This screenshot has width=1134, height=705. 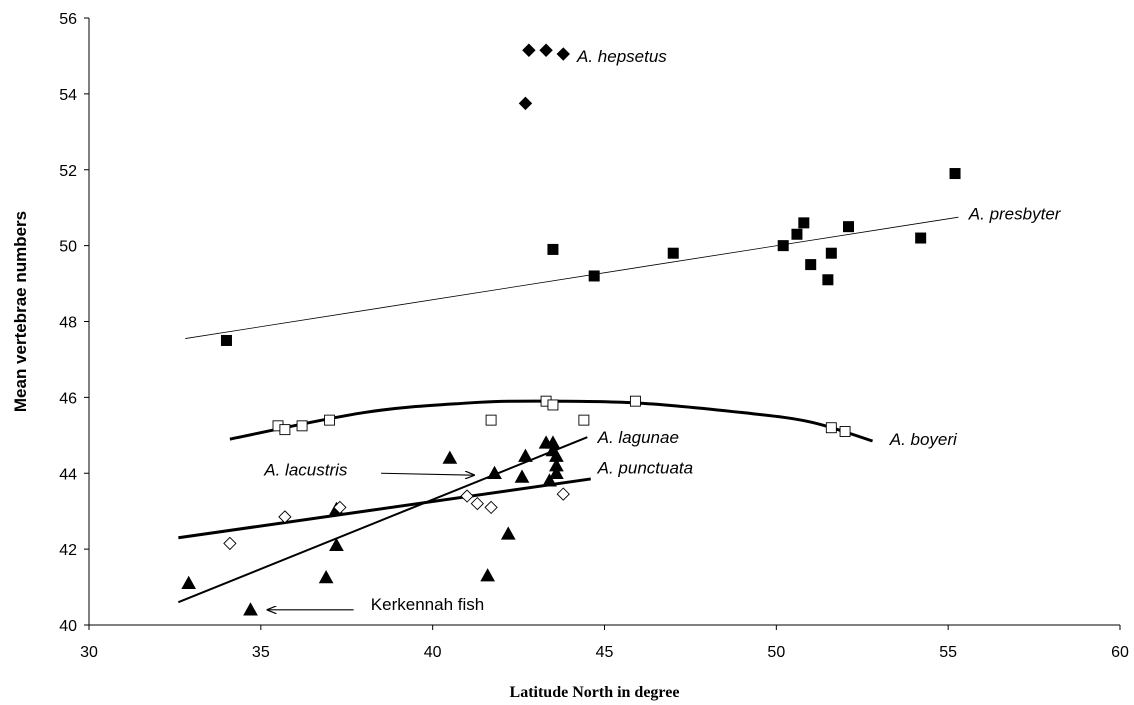 I want to click on annotation-a-hepsetus: A. hepsetus, so click(x=621, y=56).